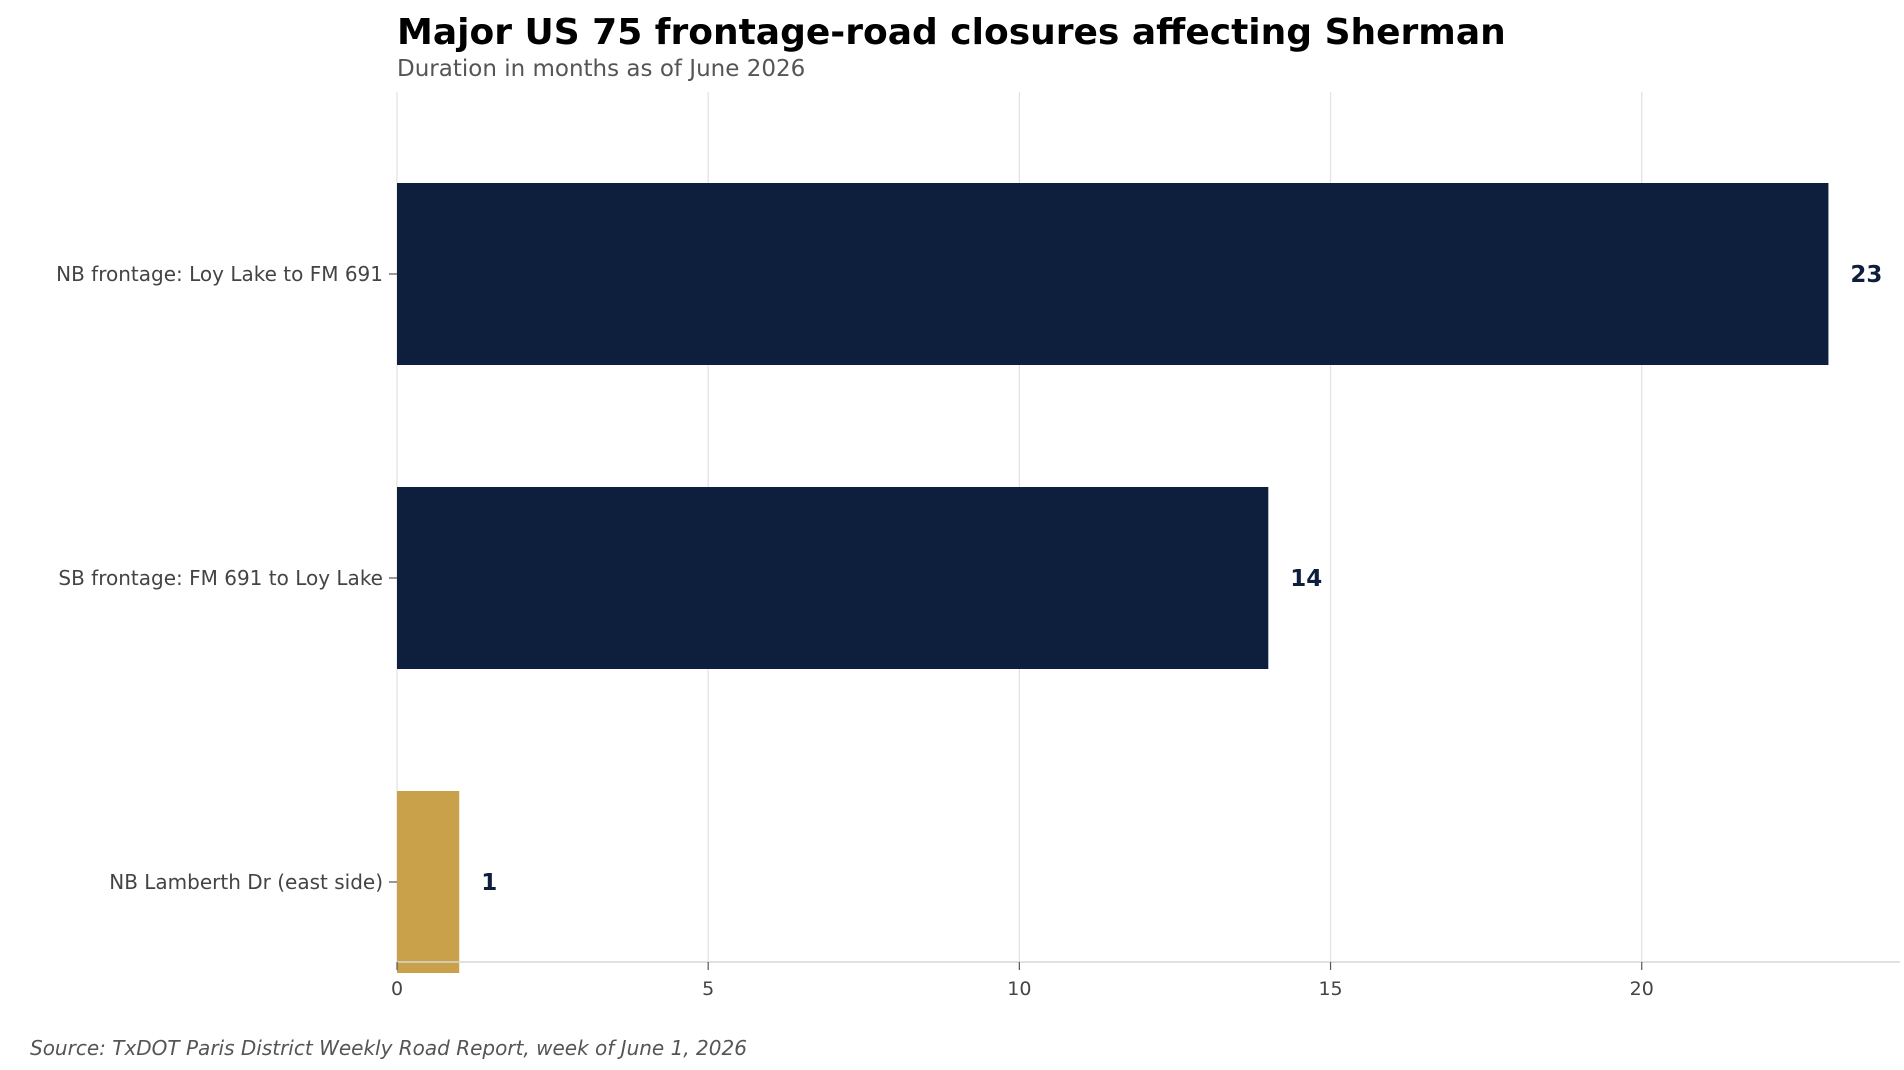  Describe the element at coordinates (1306, 579) in the screenshot. I see `value-label-1: 14` at that location.